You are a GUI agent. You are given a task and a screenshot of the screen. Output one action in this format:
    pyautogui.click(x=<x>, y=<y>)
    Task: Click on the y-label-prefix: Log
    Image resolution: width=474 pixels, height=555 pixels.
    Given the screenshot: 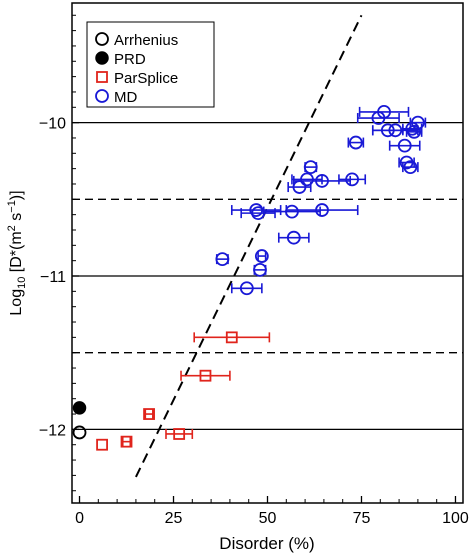 What is the action you would take?
    pyautogui.click(x=16, y=302)
    